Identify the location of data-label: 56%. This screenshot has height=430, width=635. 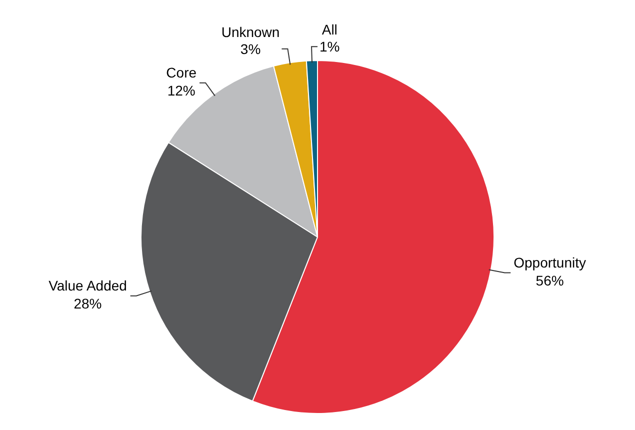
(550, 280).